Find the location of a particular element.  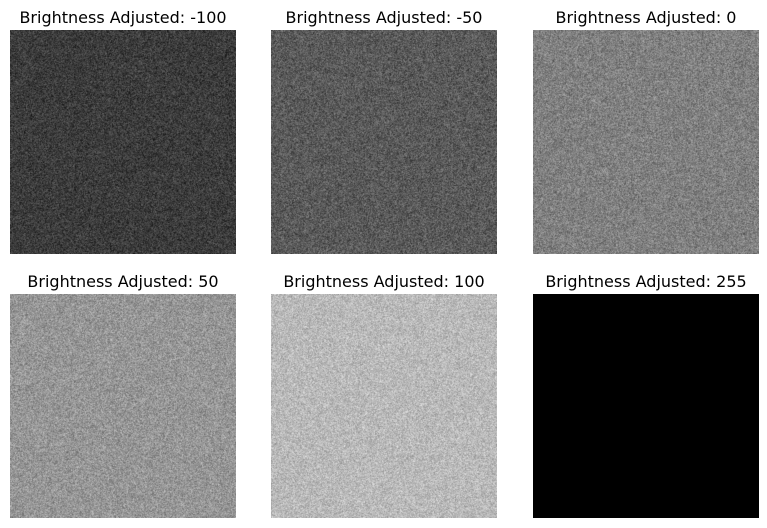

panel-title: Brightness Adjusted: -100 is located at coordinates (123, 17).